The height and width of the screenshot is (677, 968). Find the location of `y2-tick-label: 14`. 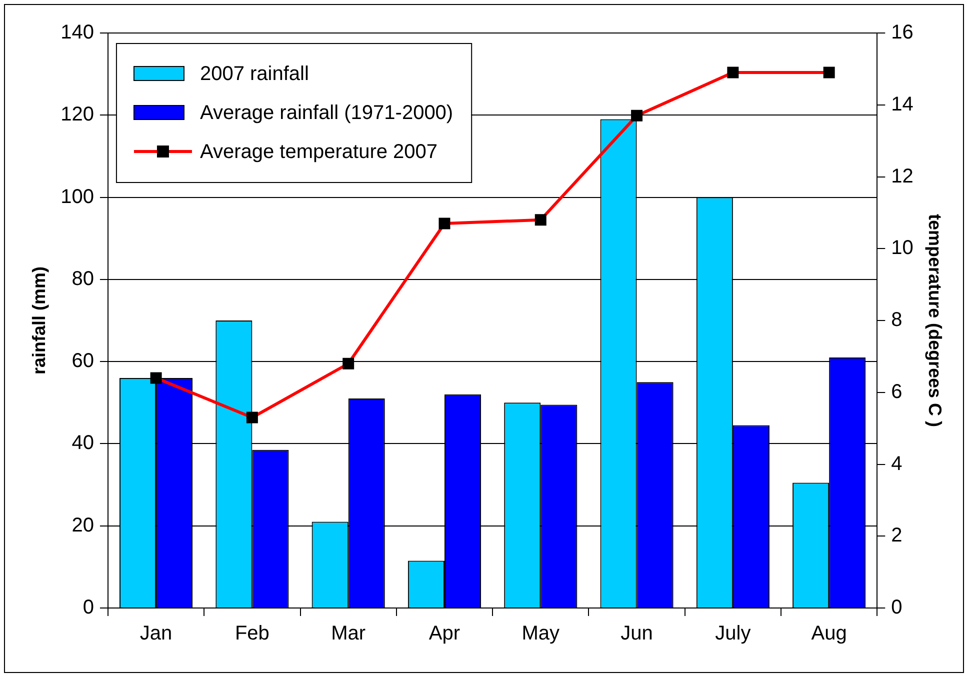

y2-tick-label: 14 is located at coordinates (902, 104).